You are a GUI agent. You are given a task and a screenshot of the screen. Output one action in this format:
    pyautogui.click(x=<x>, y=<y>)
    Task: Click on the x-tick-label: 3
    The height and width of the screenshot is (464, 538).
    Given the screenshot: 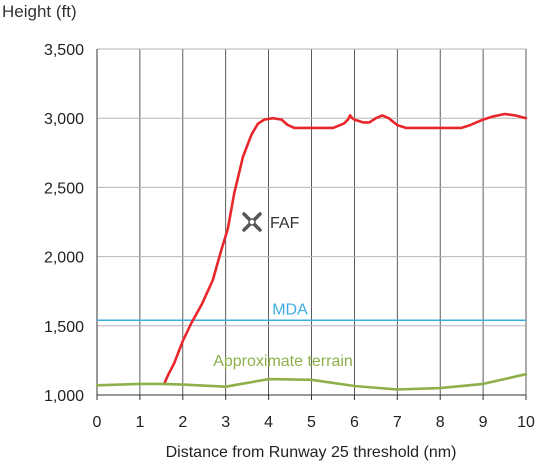 What is the action you would take?
    pyautogui.click(x=225, y=422)
    